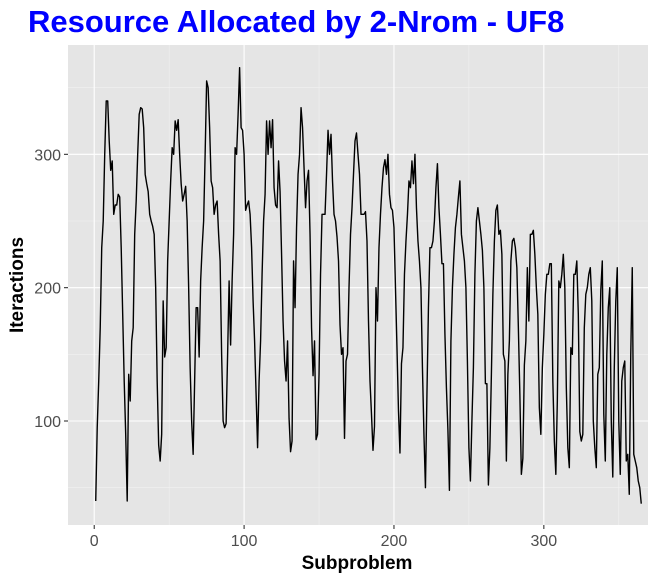  Describe the element at coordinates (357, 563) in the screenshot. I see `x-axis-title: Subproblem` at that location.